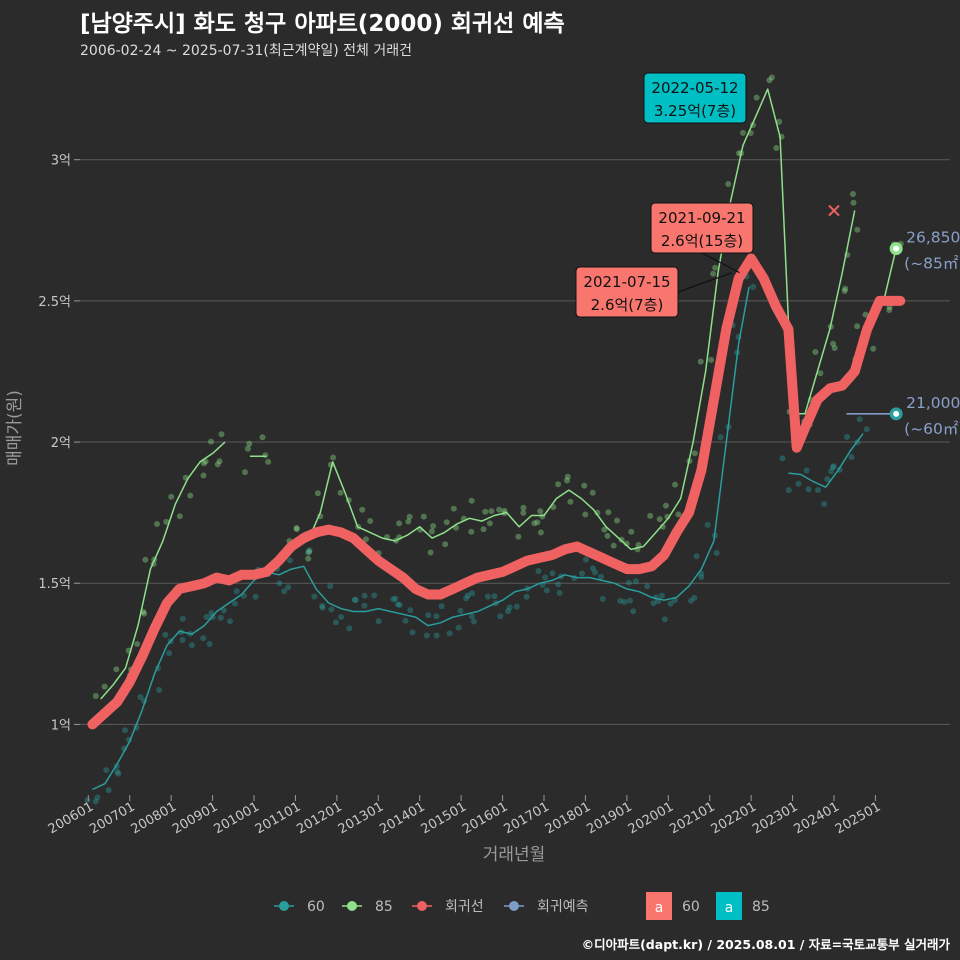 The width and height of the screenshot is (960, 960). I want to click on end-point-value: 26,850, so click(933, 238).